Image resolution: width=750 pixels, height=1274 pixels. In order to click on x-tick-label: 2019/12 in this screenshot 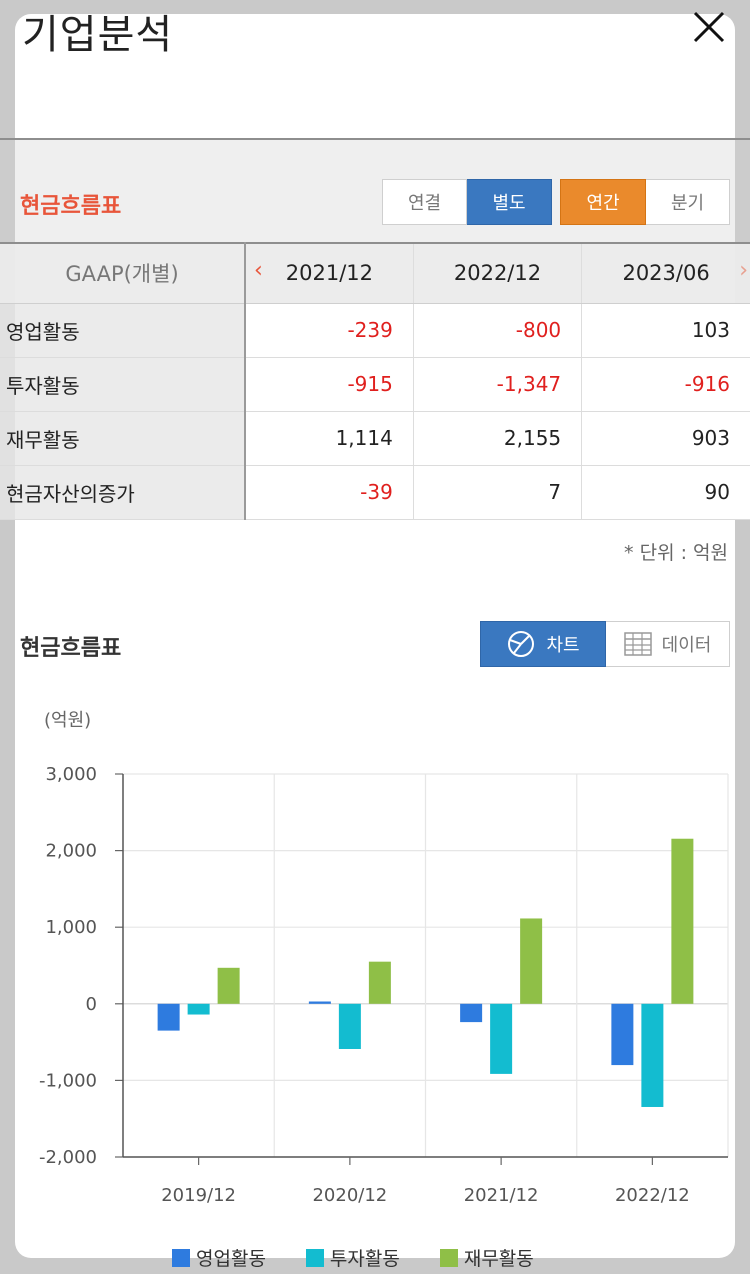, I will do `click(198, 1195)`.